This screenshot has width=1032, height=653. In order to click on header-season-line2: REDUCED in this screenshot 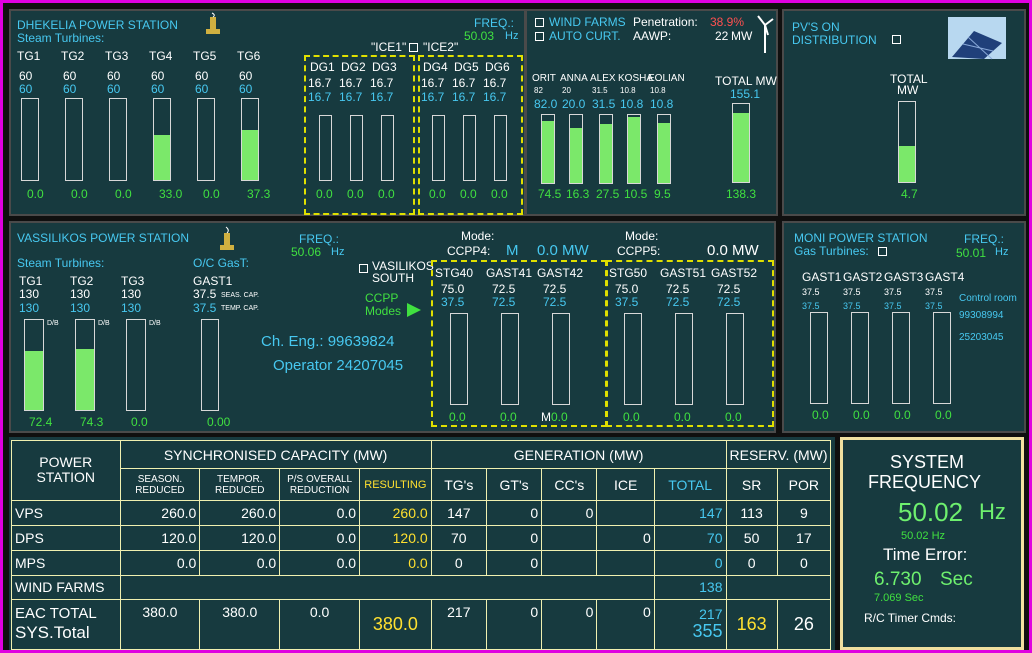, I will do `click(160, 490)`.